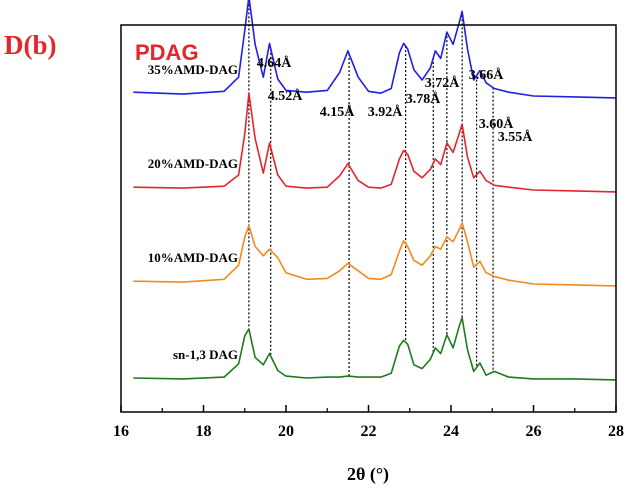  I want to click on panel-label: D(b), so click(30, 45).